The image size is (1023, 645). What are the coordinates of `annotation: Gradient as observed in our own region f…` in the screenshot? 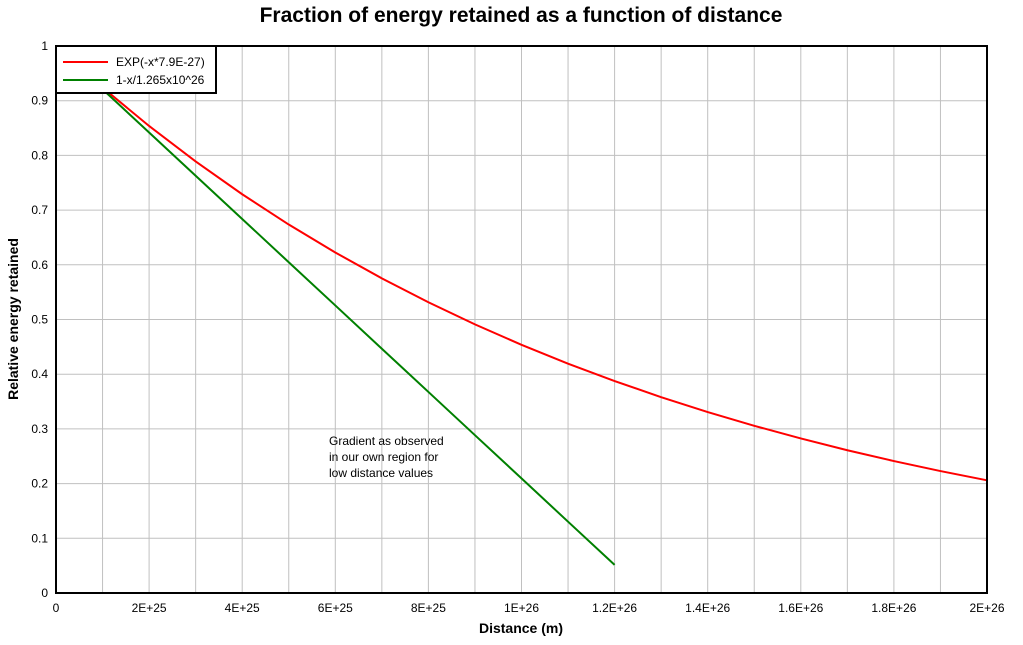 It's located at (386, 457).